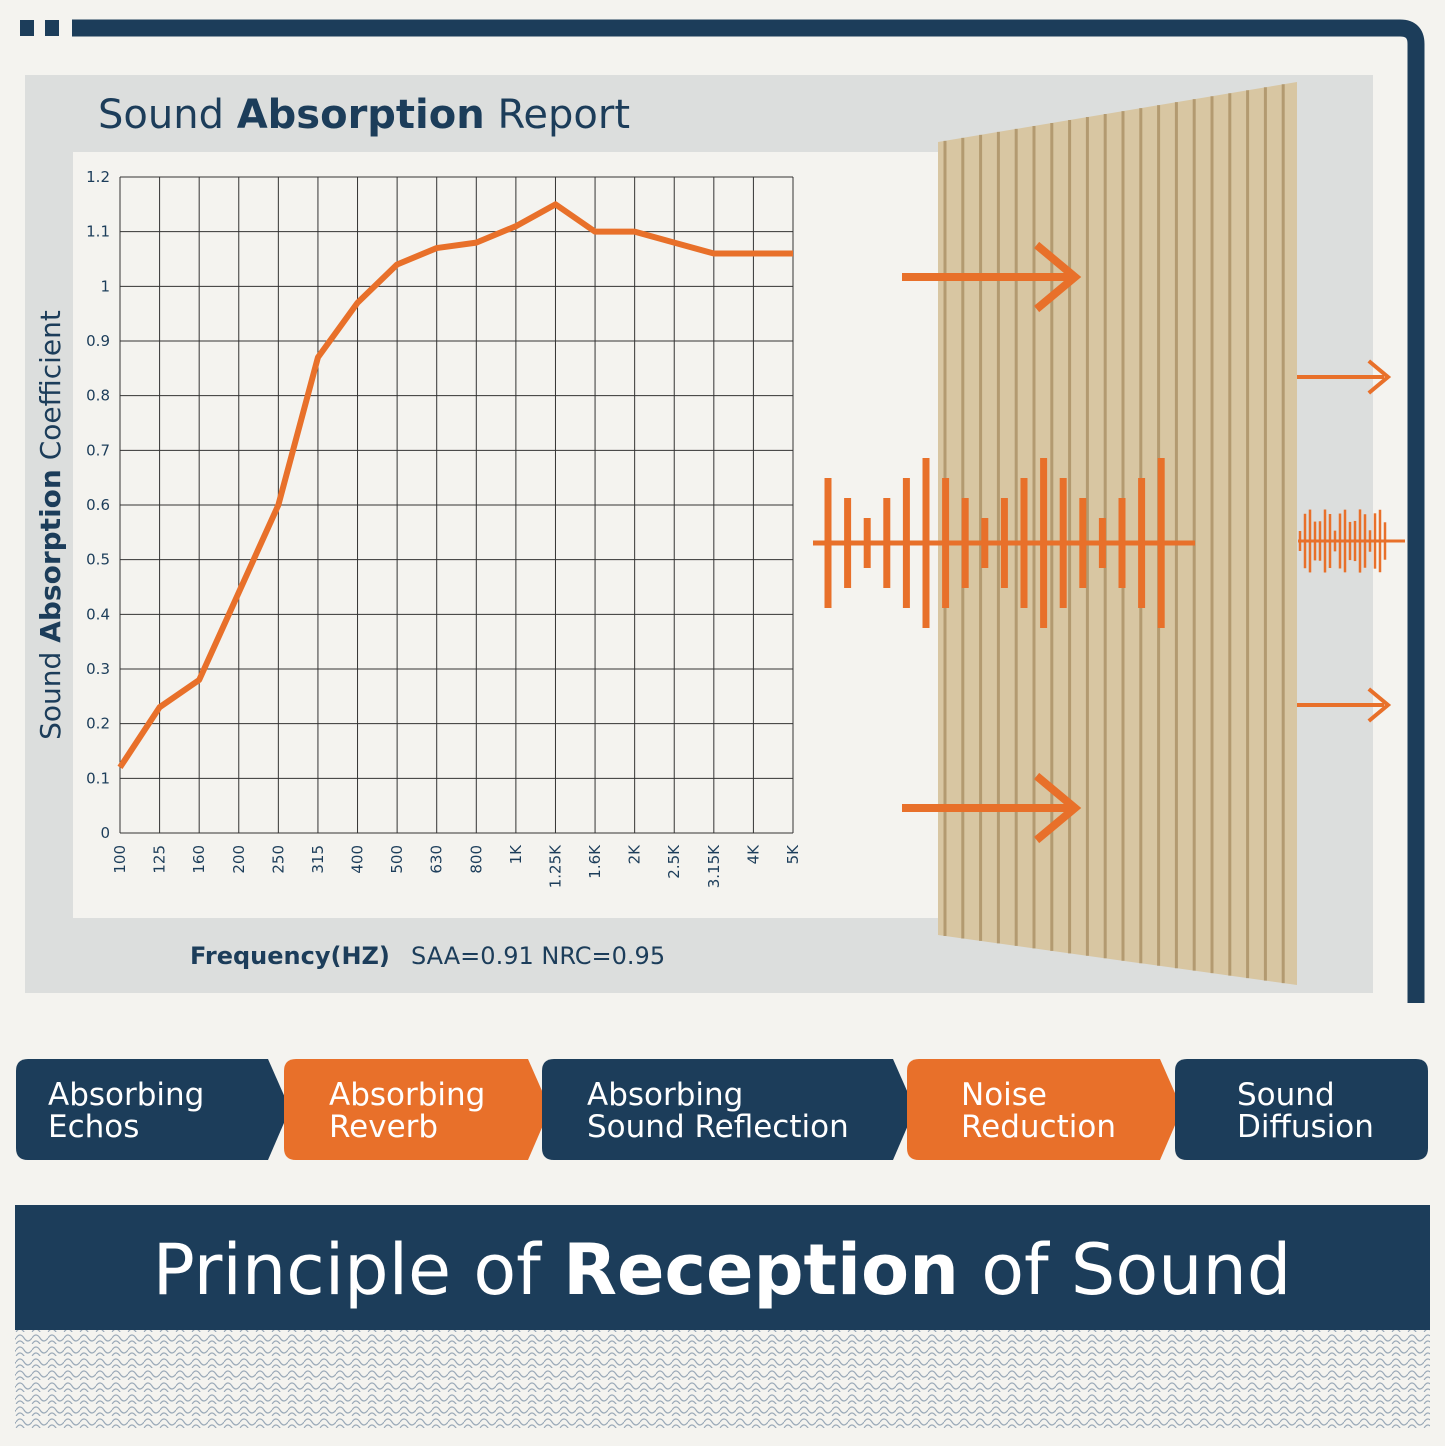 The height and width of the screenshot is (1446, 1445). What do you see at coordinates (98, 778) in the screenshot?
I see `y-tick-label: 0.1` at bounding box center [98, 778].